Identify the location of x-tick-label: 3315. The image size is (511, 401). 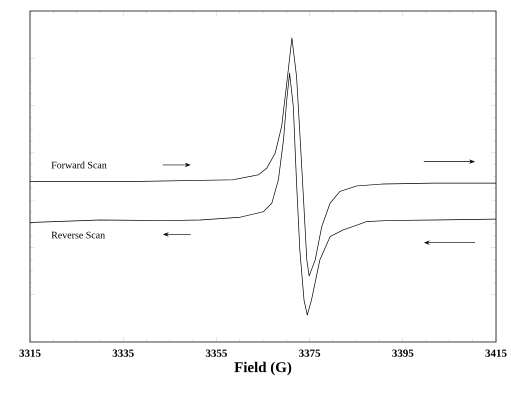
(30, 353).